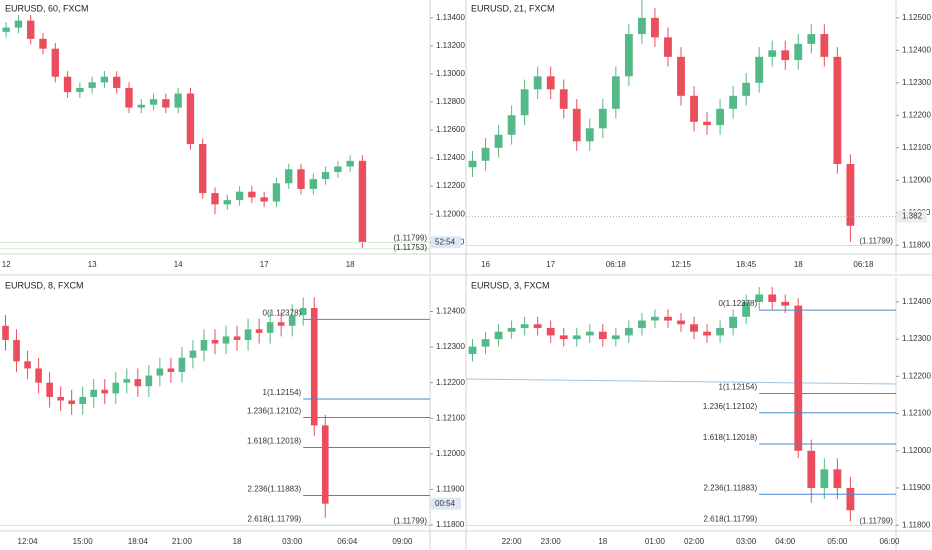 The height and width of the screenshot is (550, 932). What do you see at coordinates (450, 157) in the screenshot?
I see `y-tick-label: 1.12400` at bounding box center [450, 157].